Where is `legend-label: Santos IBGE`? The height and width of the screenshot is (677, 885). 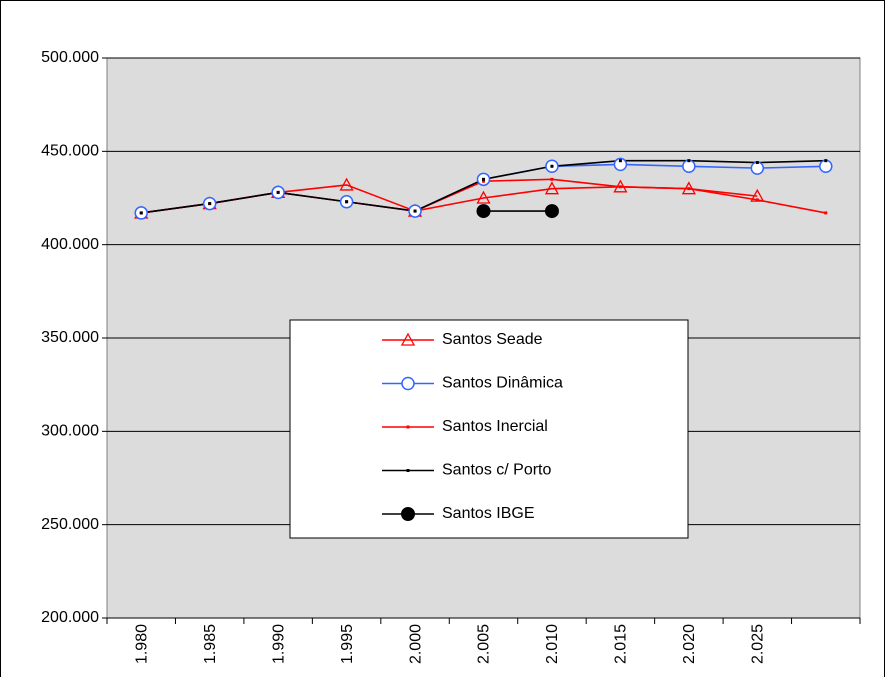 legend-label: Santos IBGE is located at coordinates (488, 513).